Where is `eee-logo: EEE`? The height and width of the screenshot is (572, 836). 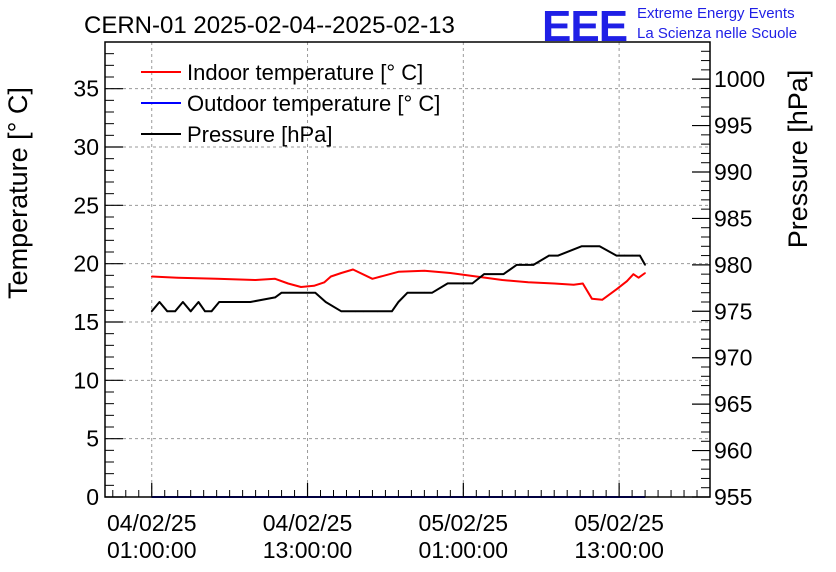
eee-logo: EEE is located at coordinates (585, 26).